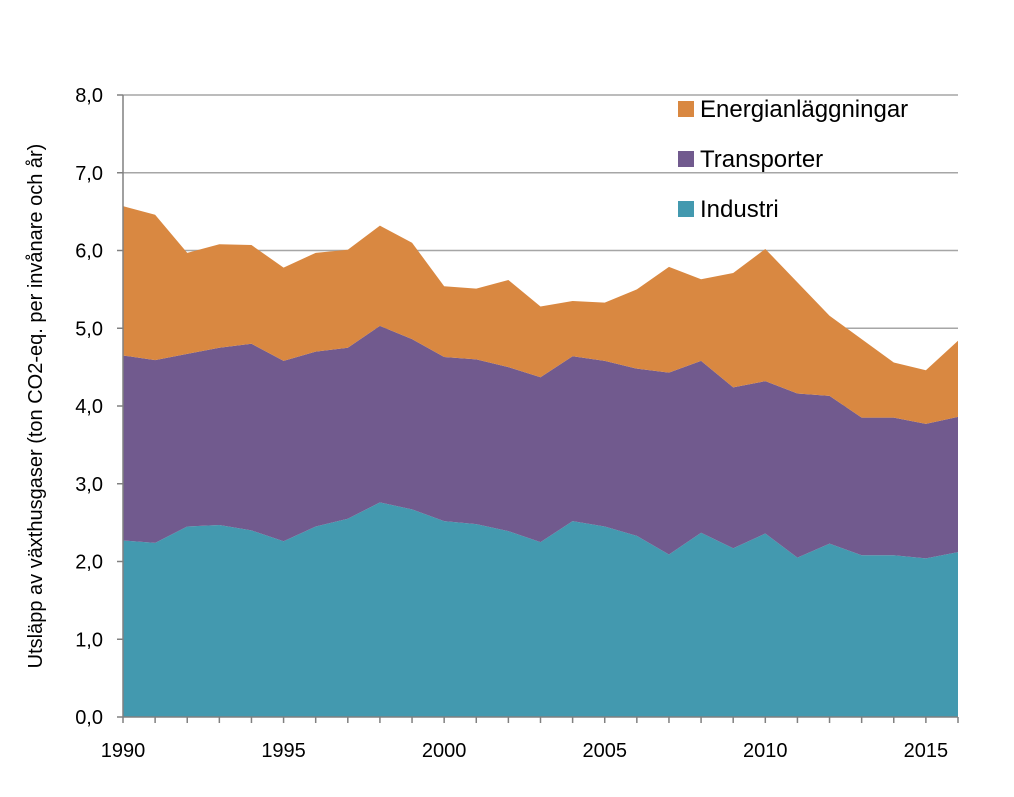 The image size is (1014, 797). What do you see at coordinates (89, 174) in the screenshot?
I see `y-tick-label: 7,0` at bounding box center [89, 174].